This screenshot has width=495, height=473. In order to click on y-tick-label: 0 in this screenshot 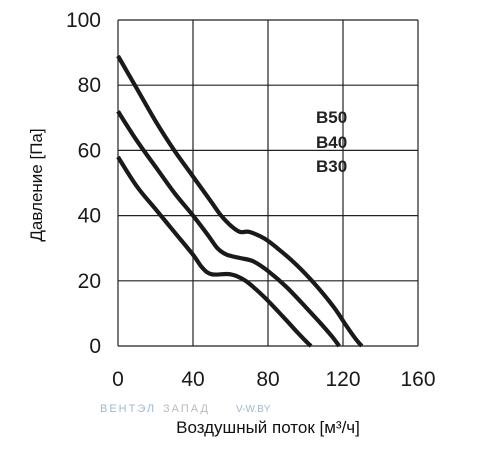, I will do `click(95, 346)`.